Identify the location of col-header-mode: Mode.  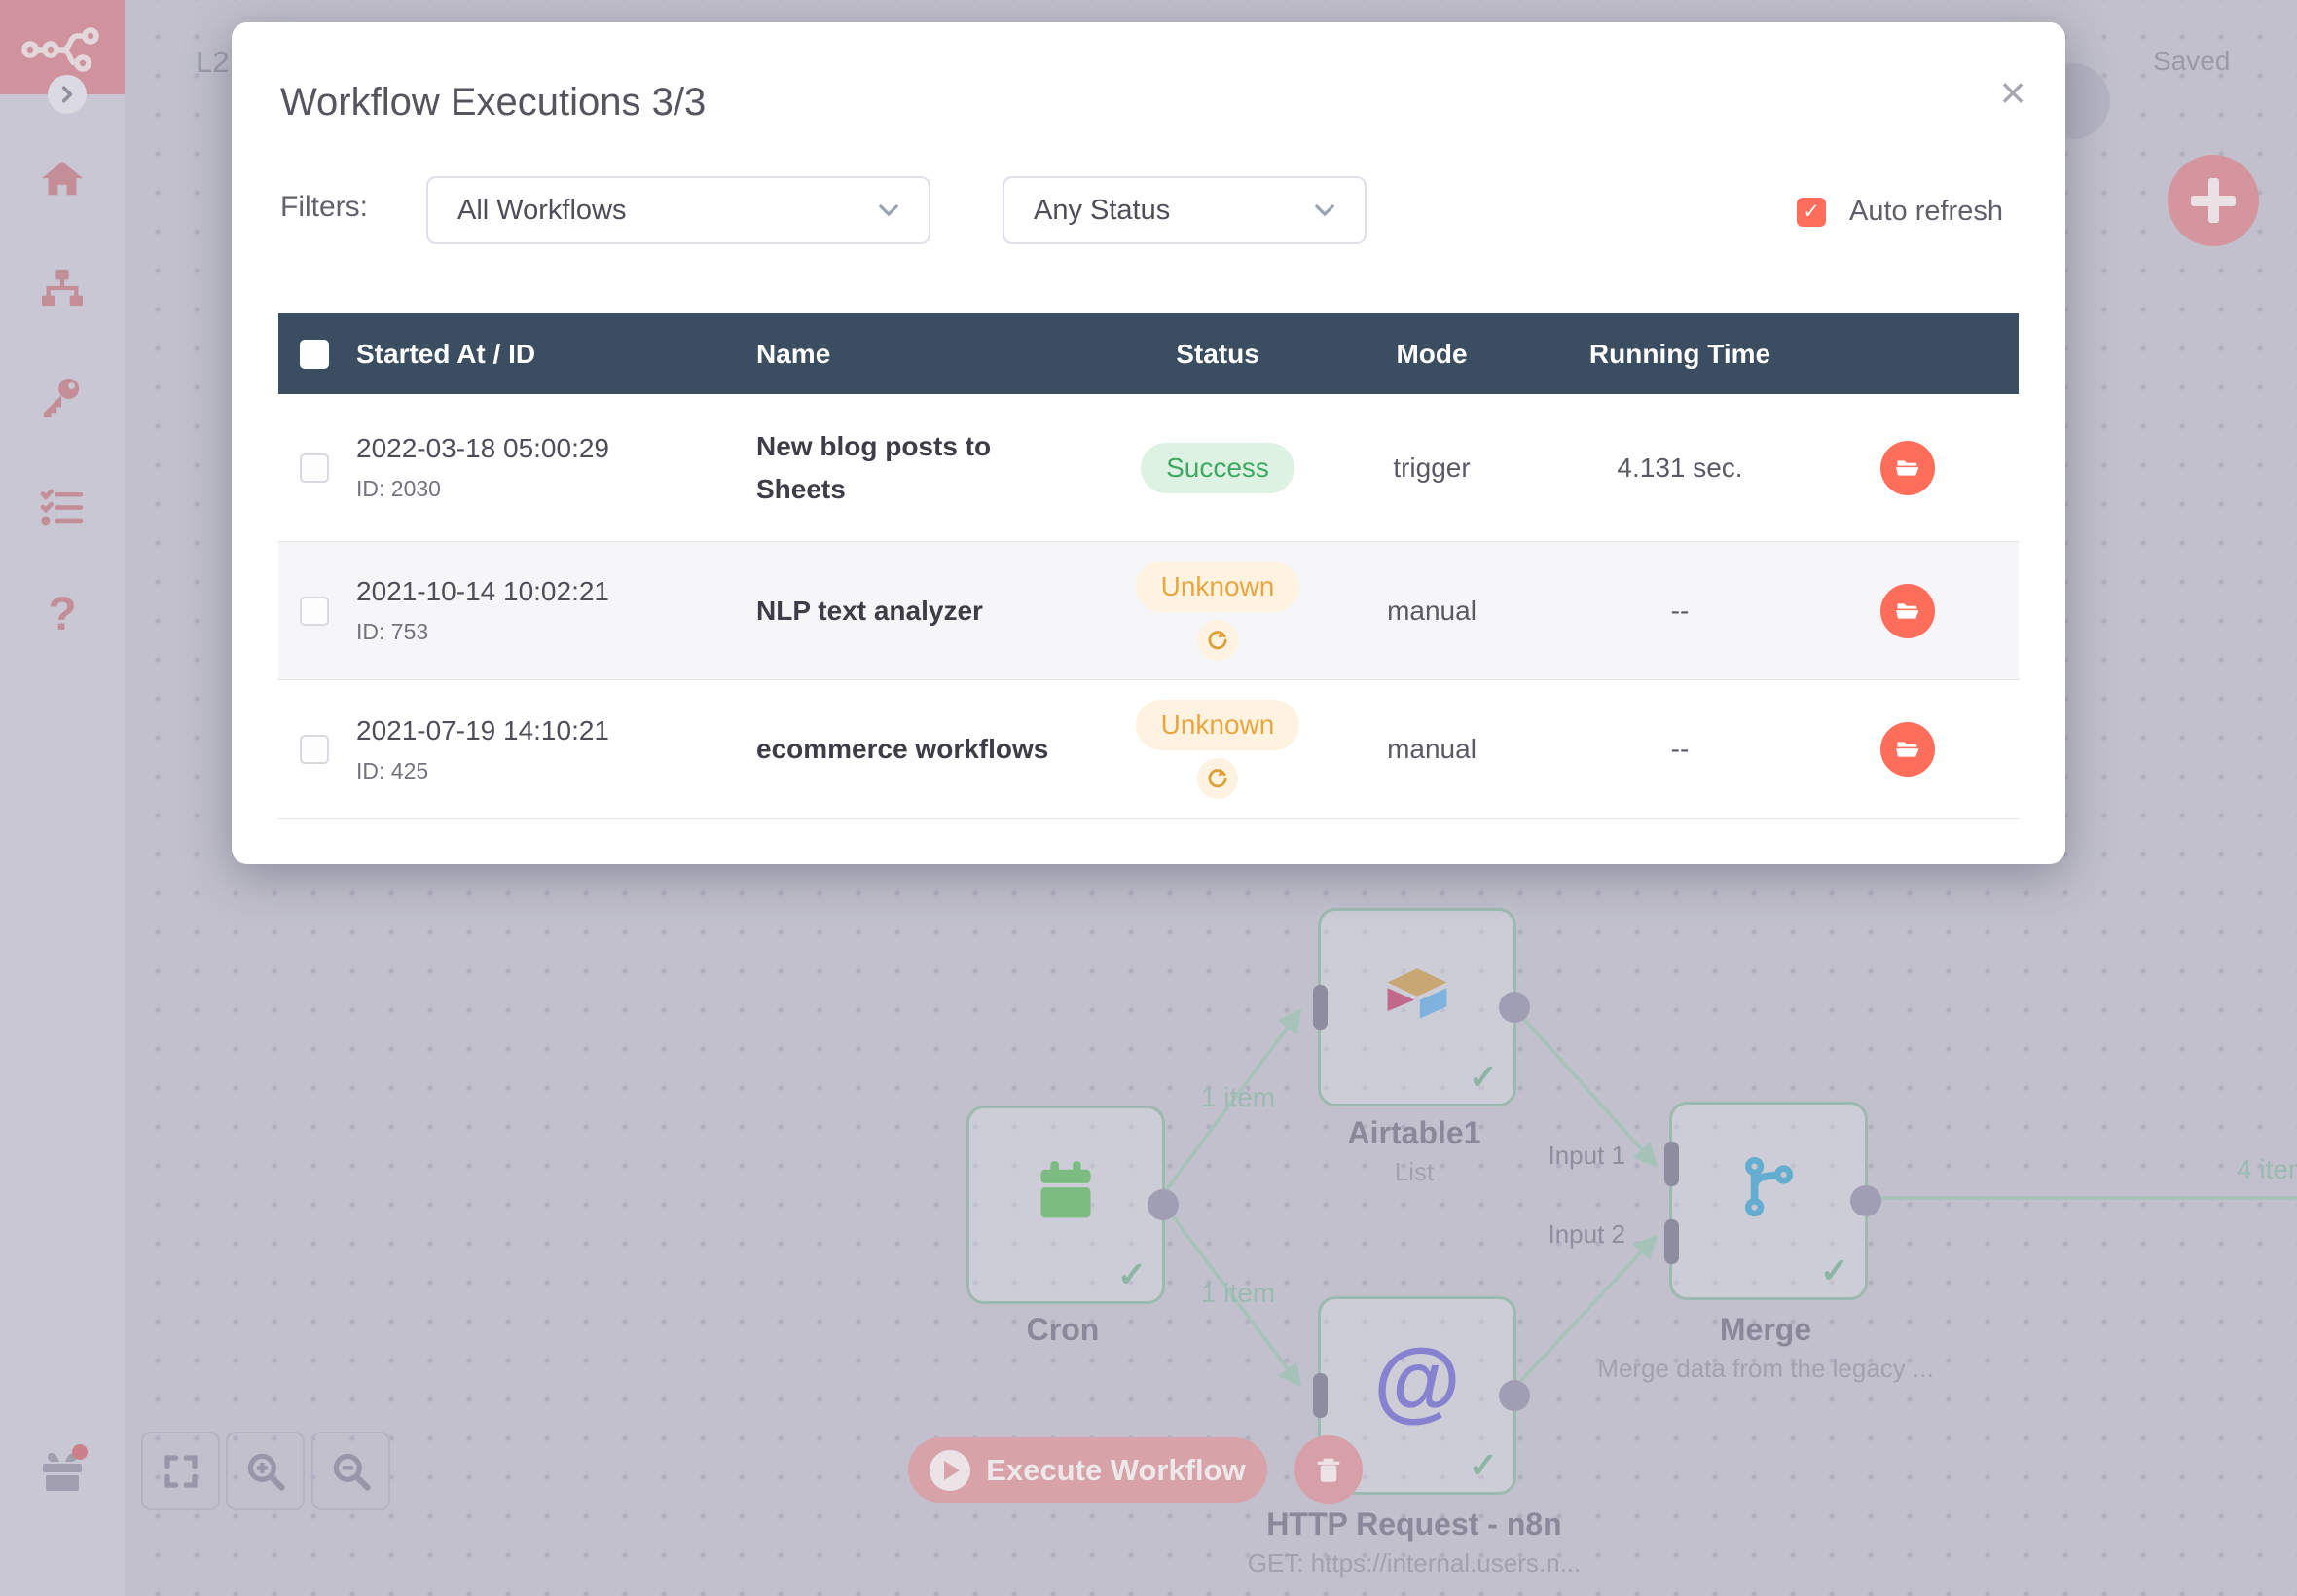
(1432, 353).